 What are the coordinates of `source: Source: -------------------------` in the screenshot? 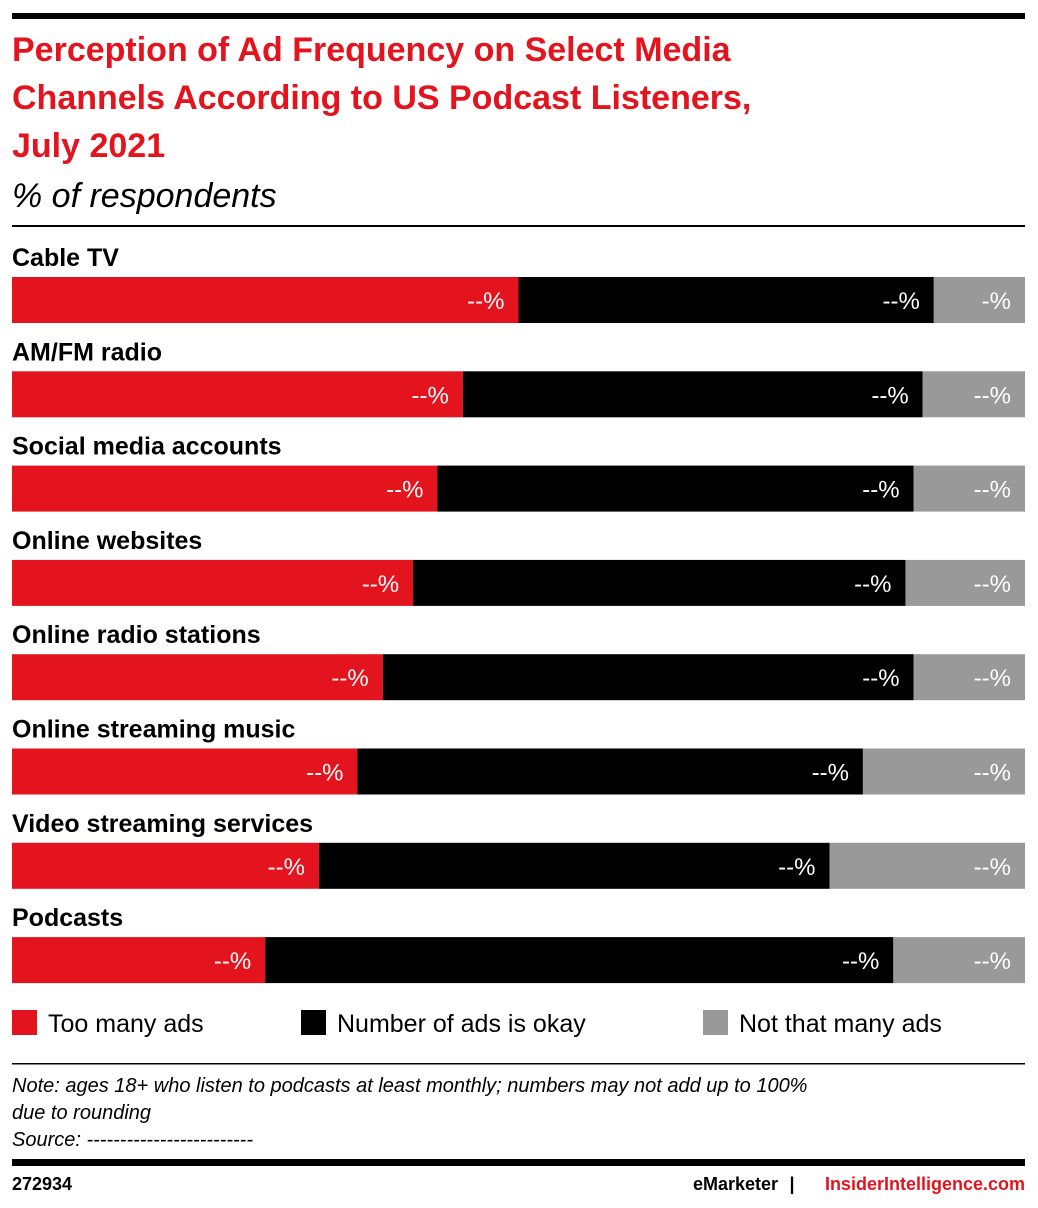 It's located at (132, 1140).